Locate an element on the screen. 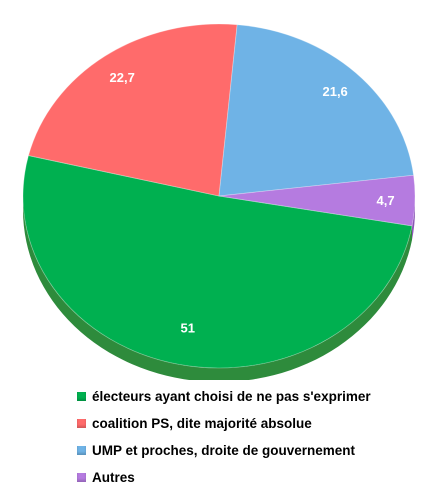  legend-swatch-ump is located at coordinates (81, 450).